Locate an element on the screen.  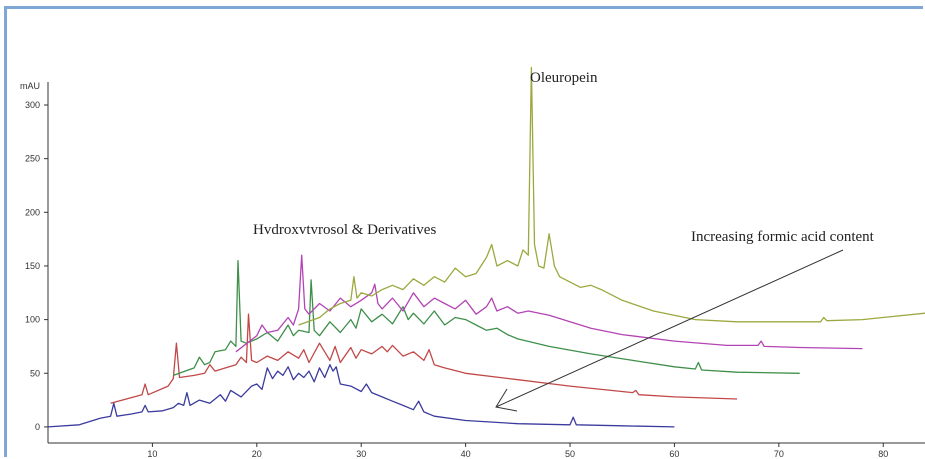
formic-acid-arrow-head is located at coordinates (506, 400).